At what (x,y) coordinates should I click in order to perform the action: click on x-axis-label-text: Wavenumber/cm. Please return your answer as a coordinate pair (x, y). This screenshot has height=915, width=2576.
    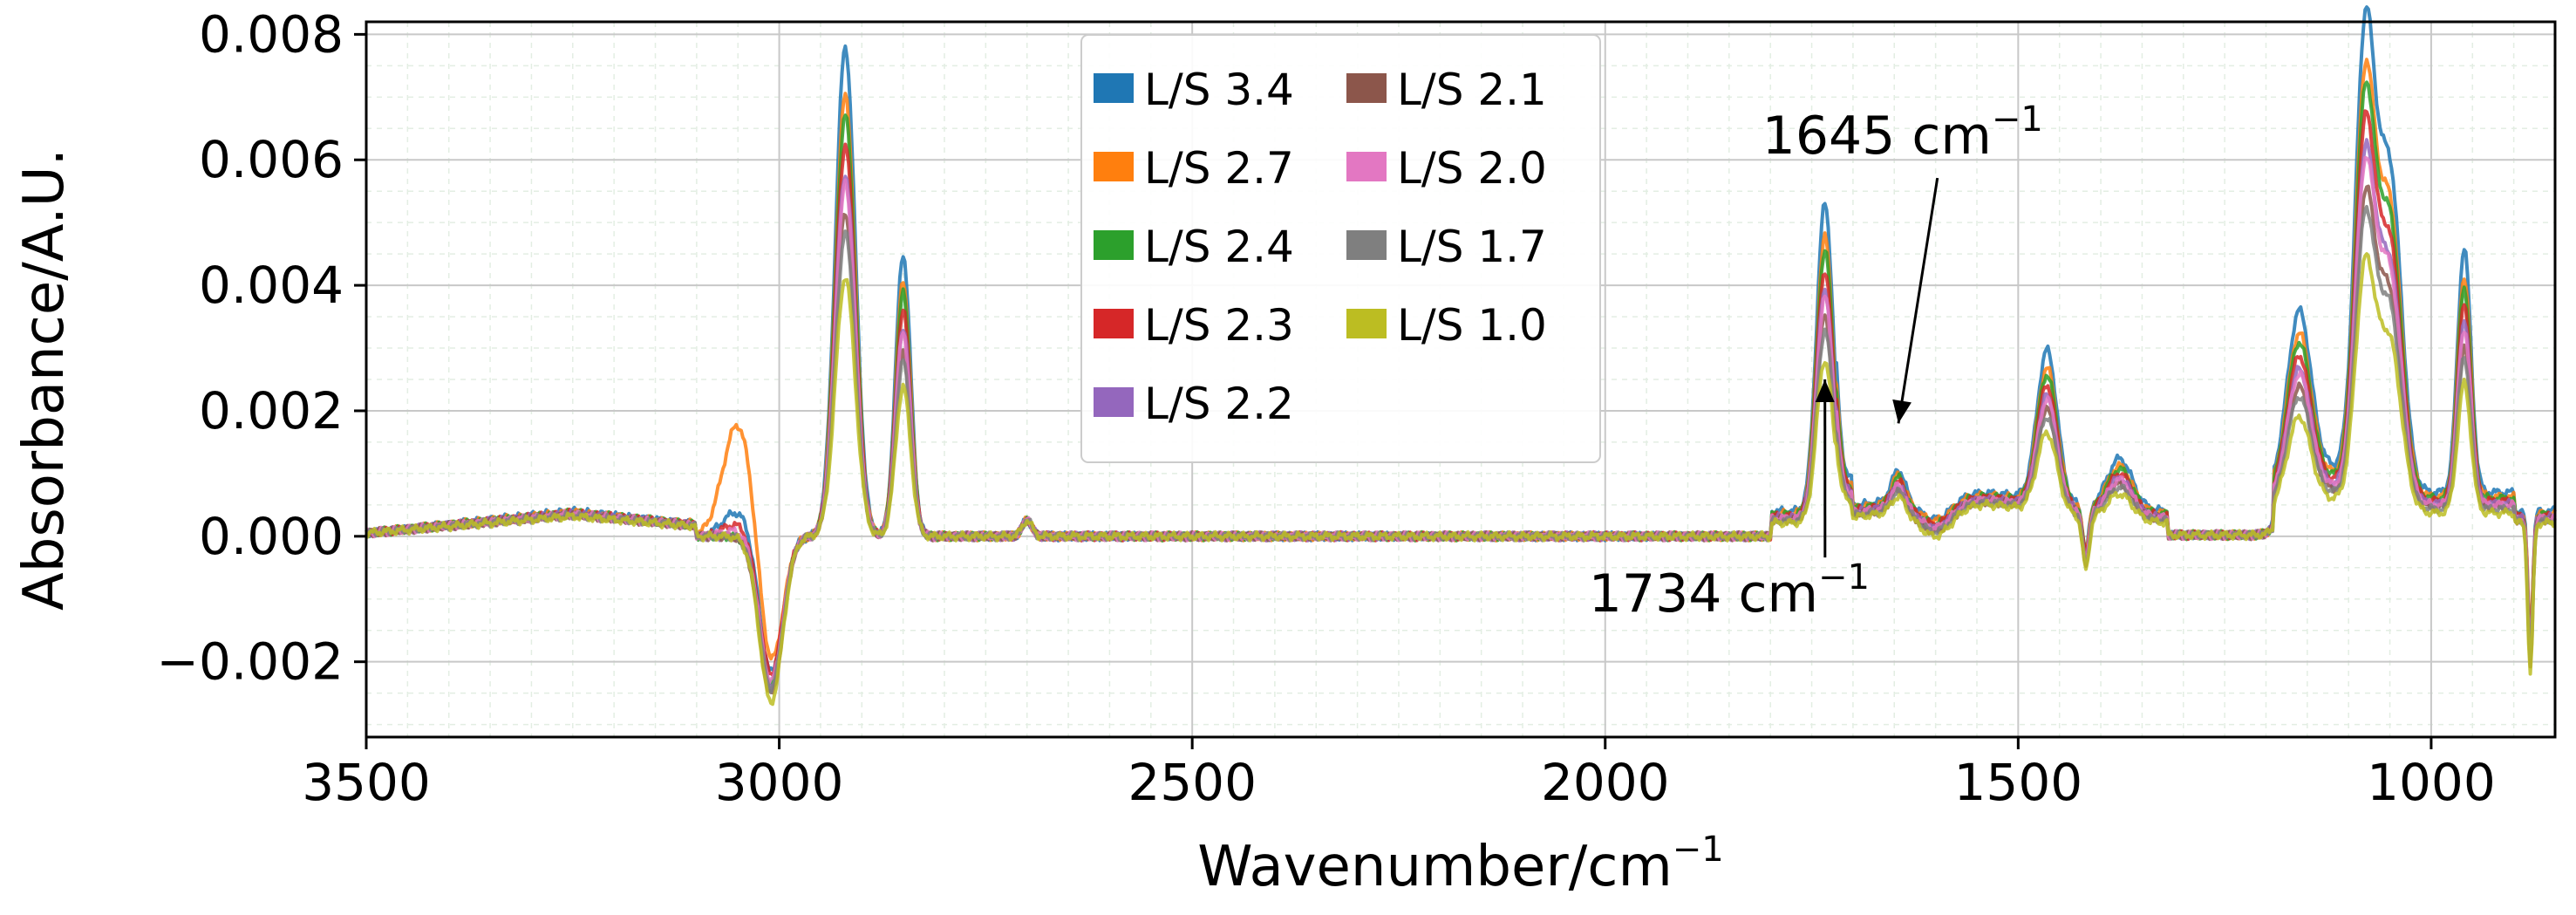
    Looking at the image, I should click on (1435, 867).